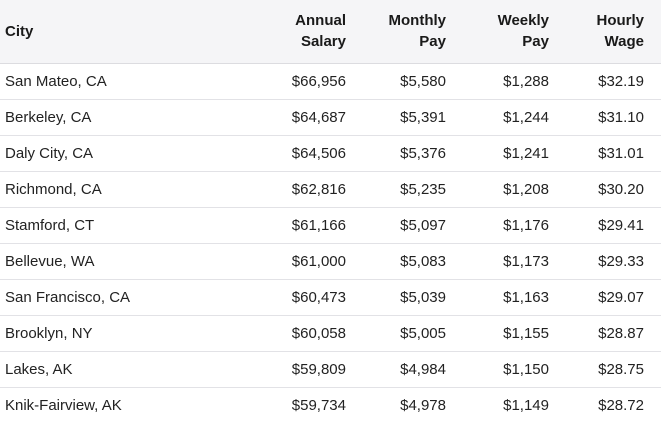  I want to click on cell-weekly-pay: $1,176, so click(526, 225).